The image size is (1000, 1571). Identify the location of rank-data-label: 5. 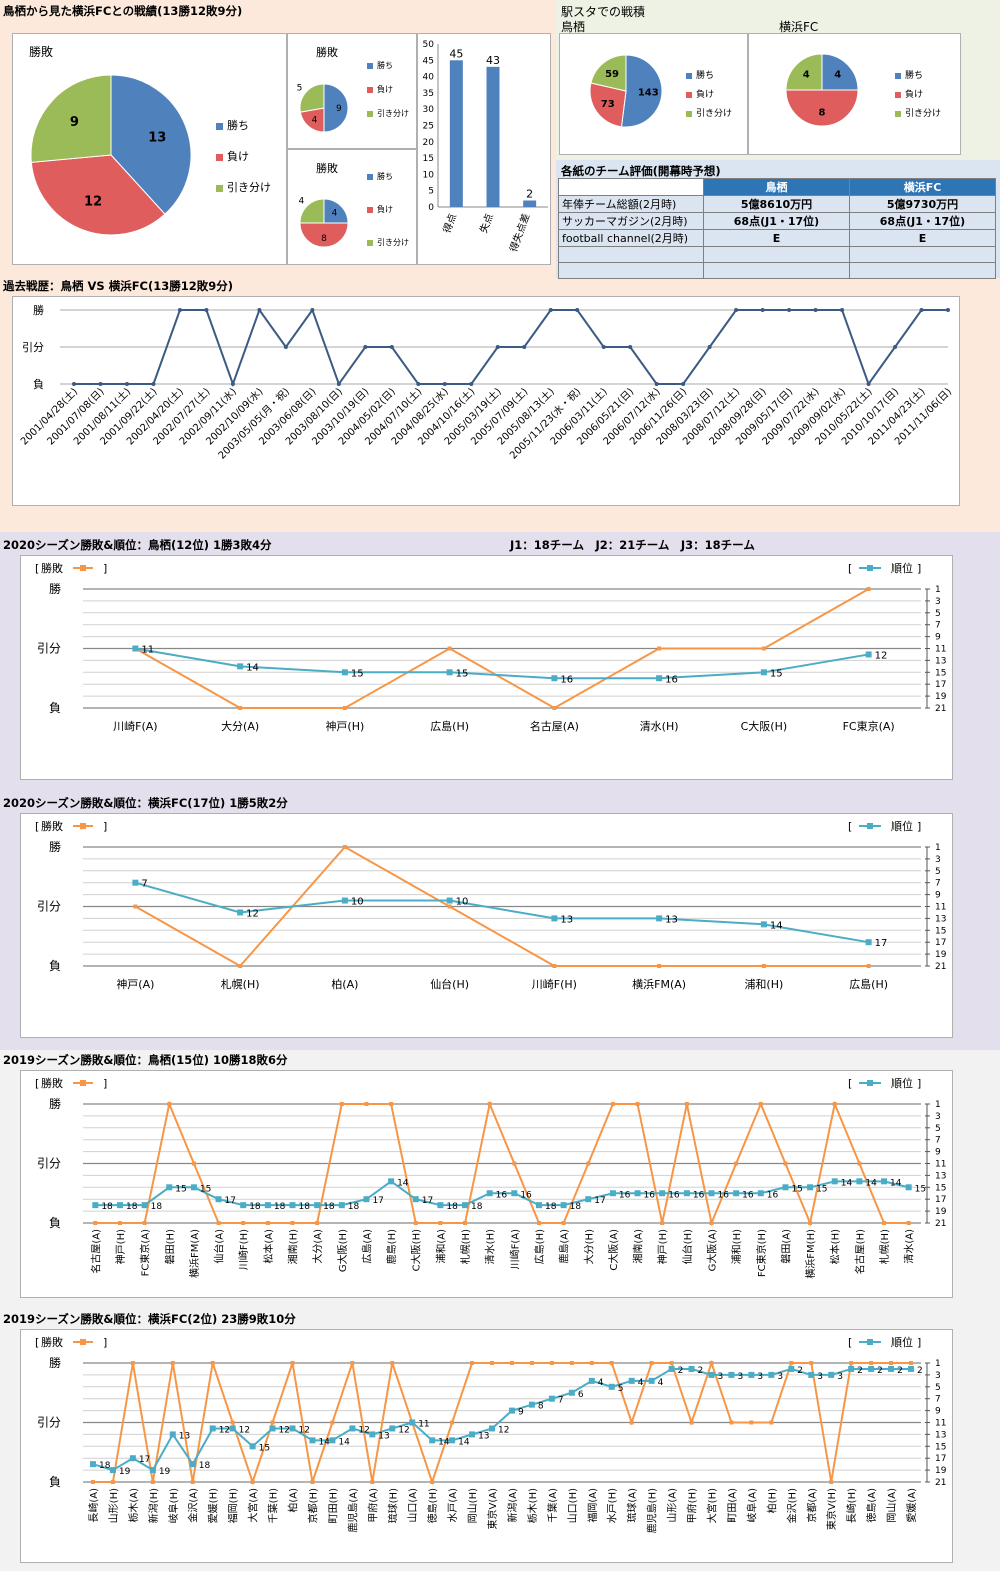
(621, 1389).